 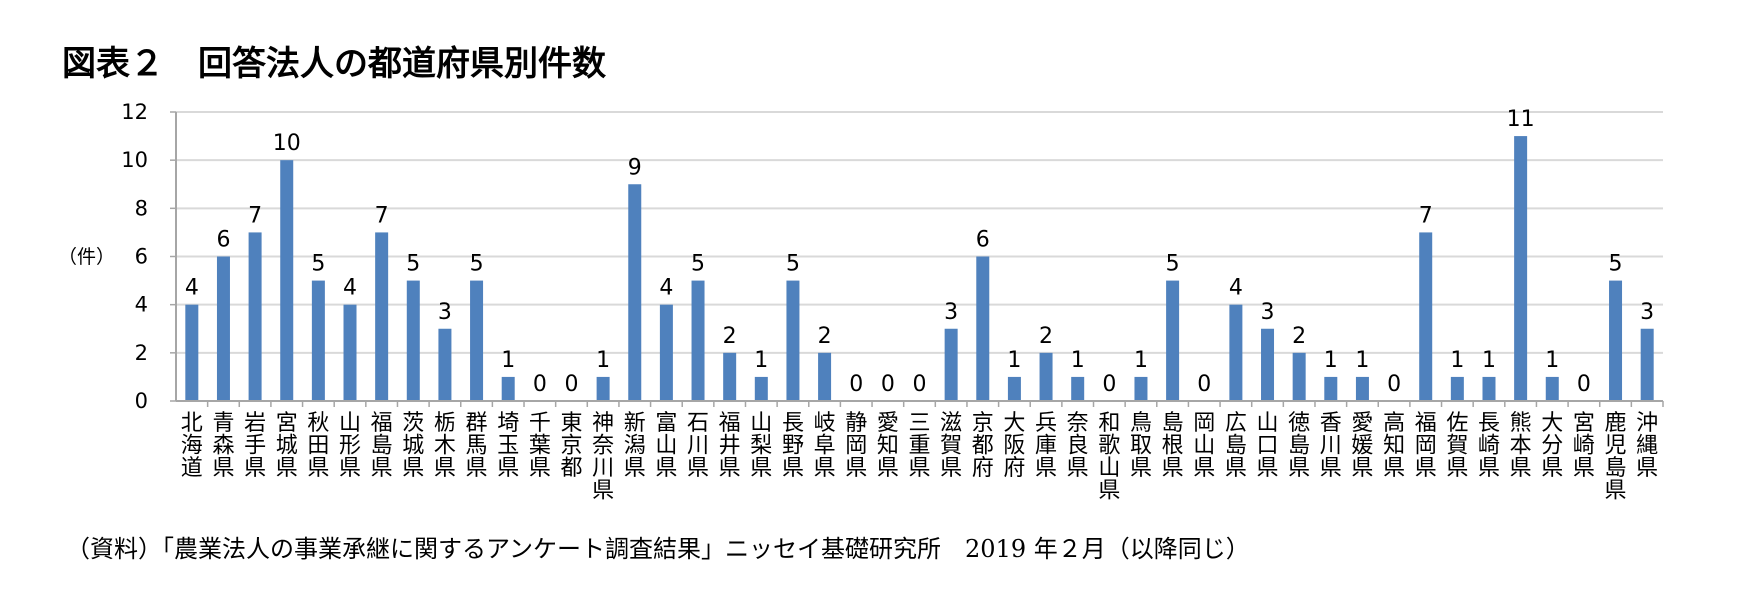 What do you see at coordinates (1647, 312) in the screenshot?
I see `data-label-46: 3` at bounding box center [1647, 312].